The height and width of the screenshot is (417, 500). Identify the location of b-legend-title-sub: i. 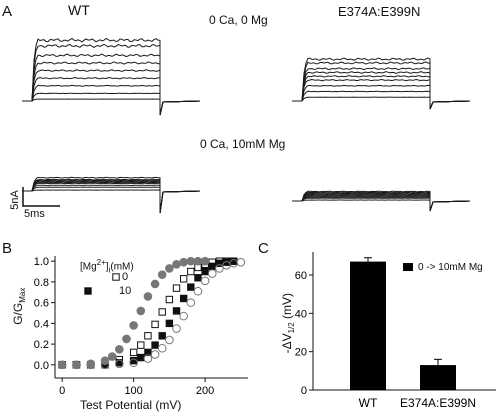
(109, 270).